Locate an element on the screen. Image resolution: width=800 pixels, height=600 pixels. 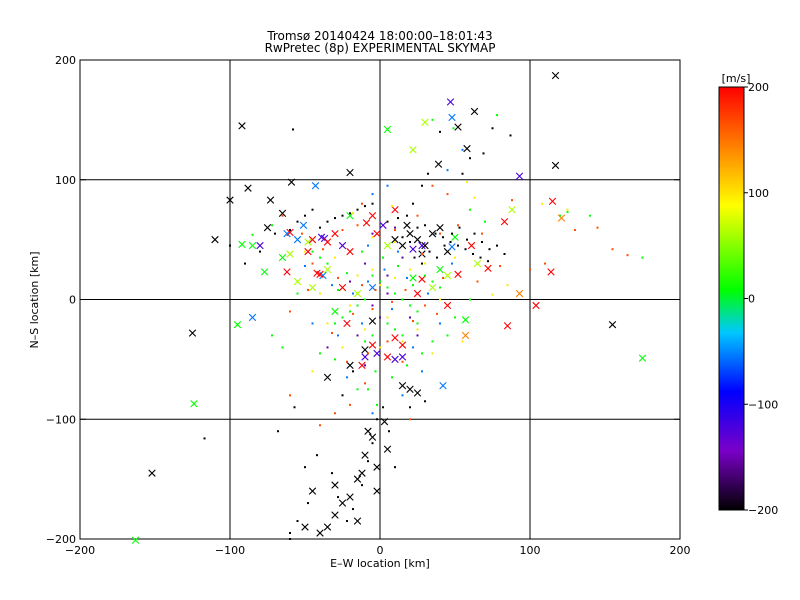
x-tick-label: 200 is located at coordinates (680, 550).